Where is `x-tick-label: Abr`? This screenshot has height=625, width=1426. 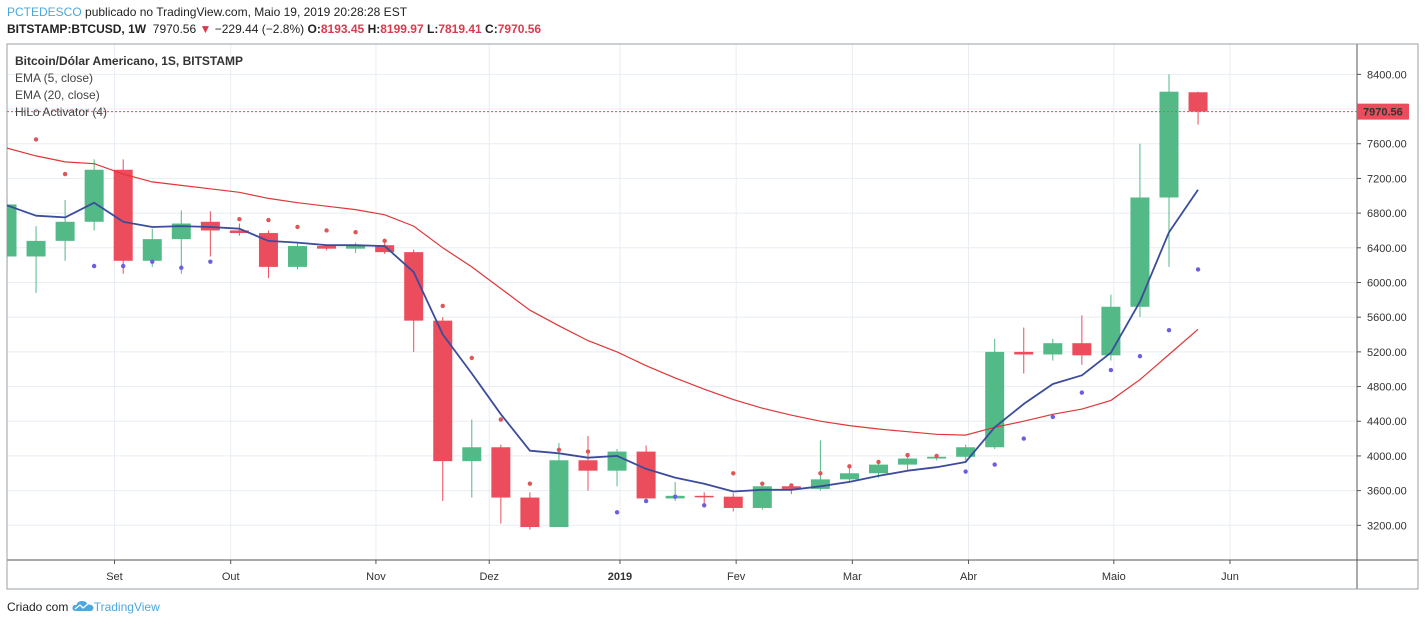 x-tick-label: Abr is located at coordinates (968, 577).